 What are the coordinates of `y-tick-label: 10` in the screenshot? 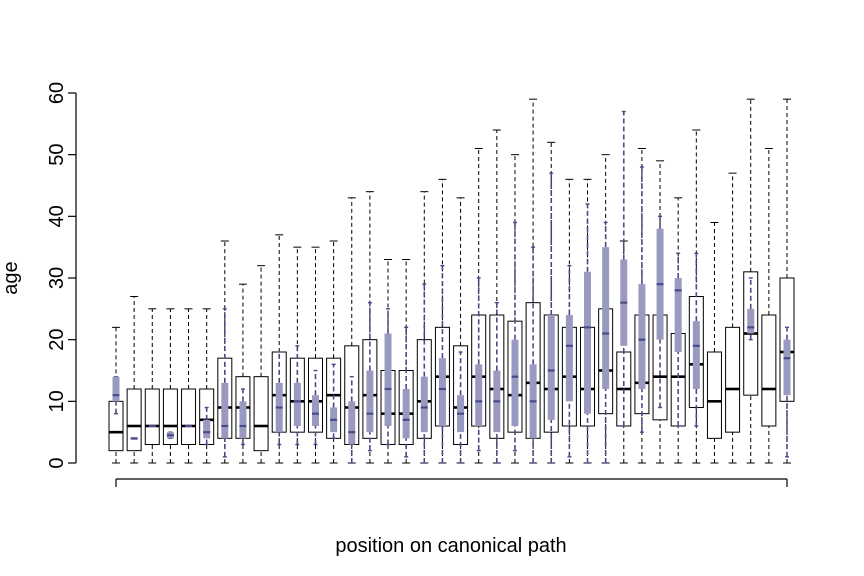 It's located at (57, 401).